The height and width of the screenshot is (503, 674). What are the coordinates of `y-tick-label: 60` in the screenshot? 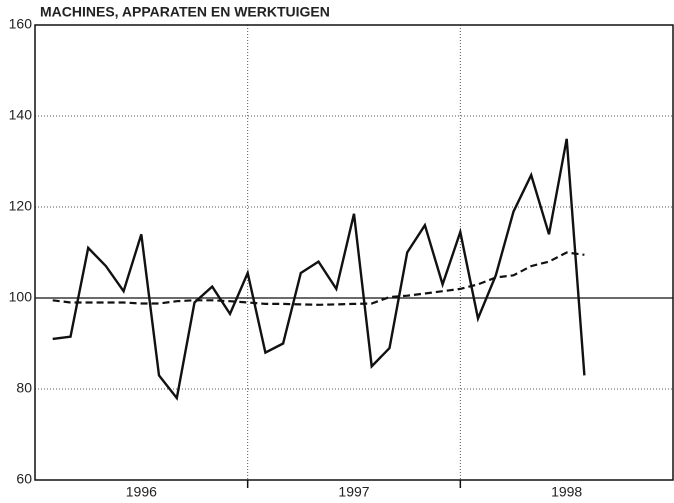 It's located at (24, 479).